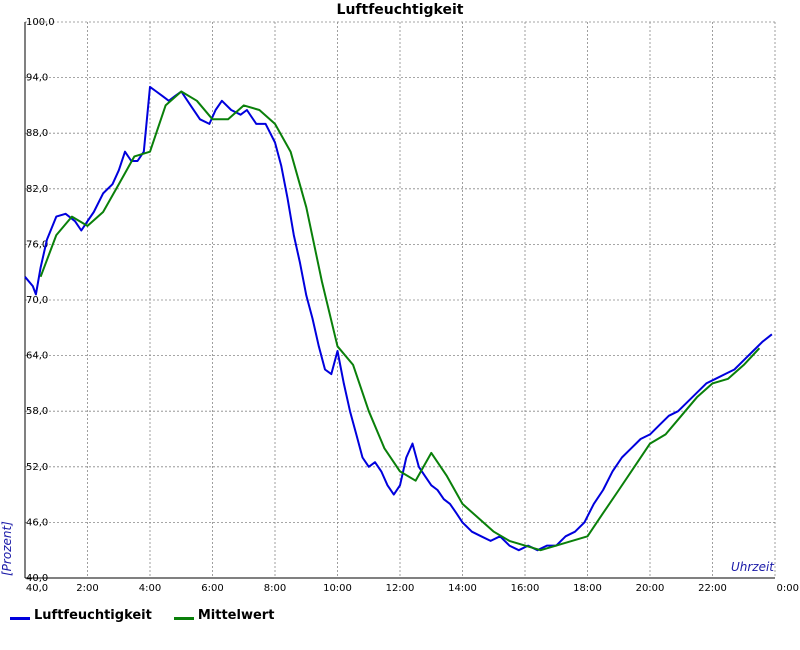 The height and width of the screenshot is (650, 800). Describe the element at coordinates (7, 548) in the screenshot. I see `y-axis-title: [Prozent]` at that location.